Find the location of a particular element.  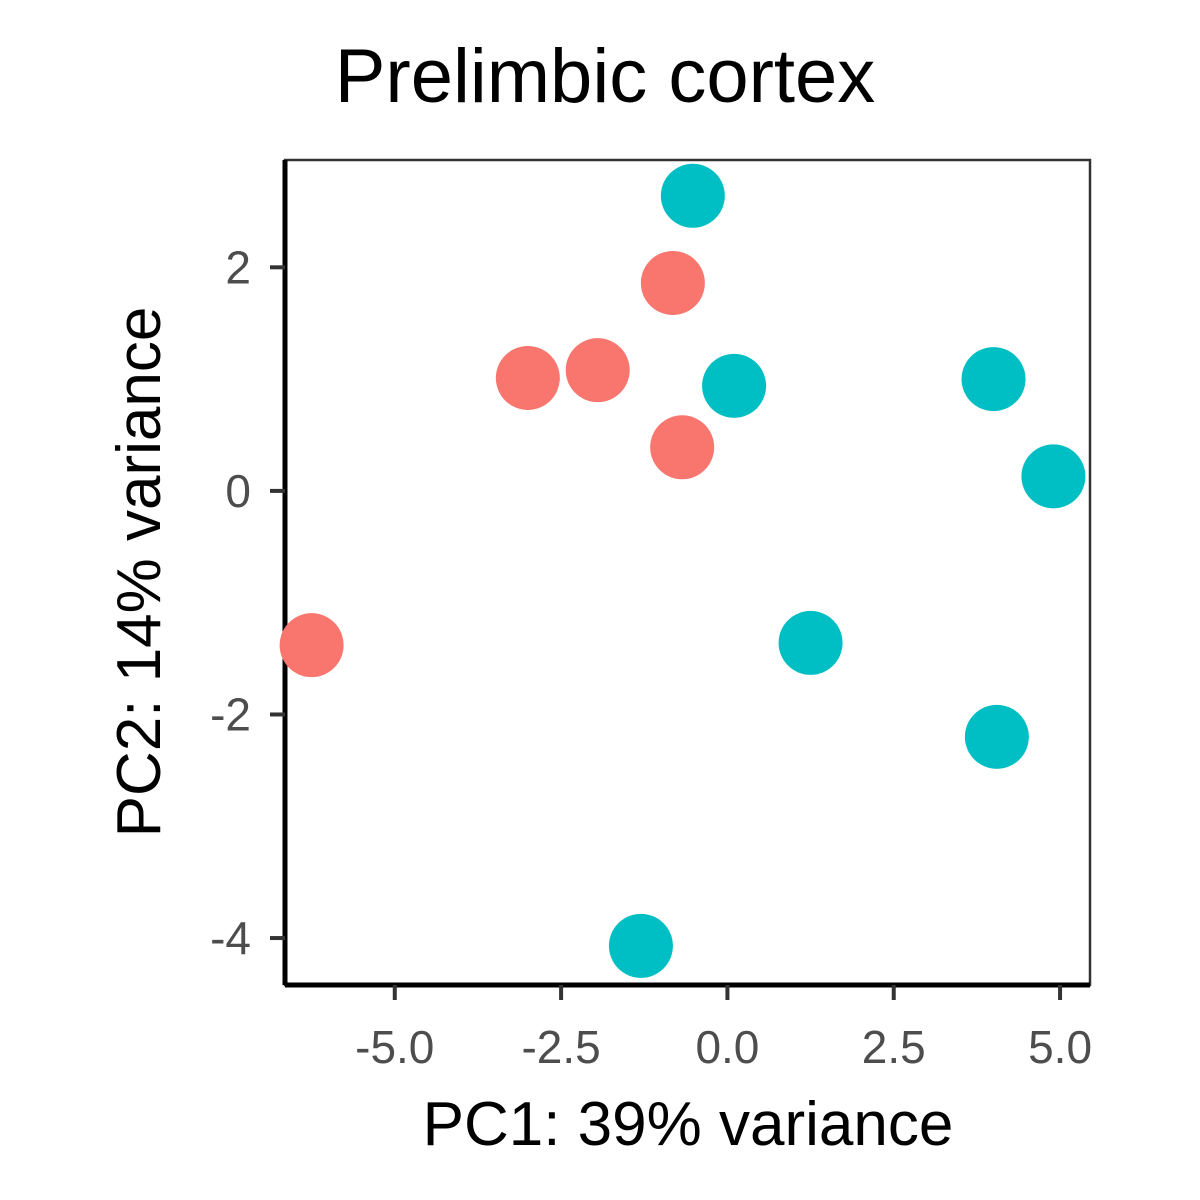

x-tick-label: 0.0 is located at coordinates (727, 1047).